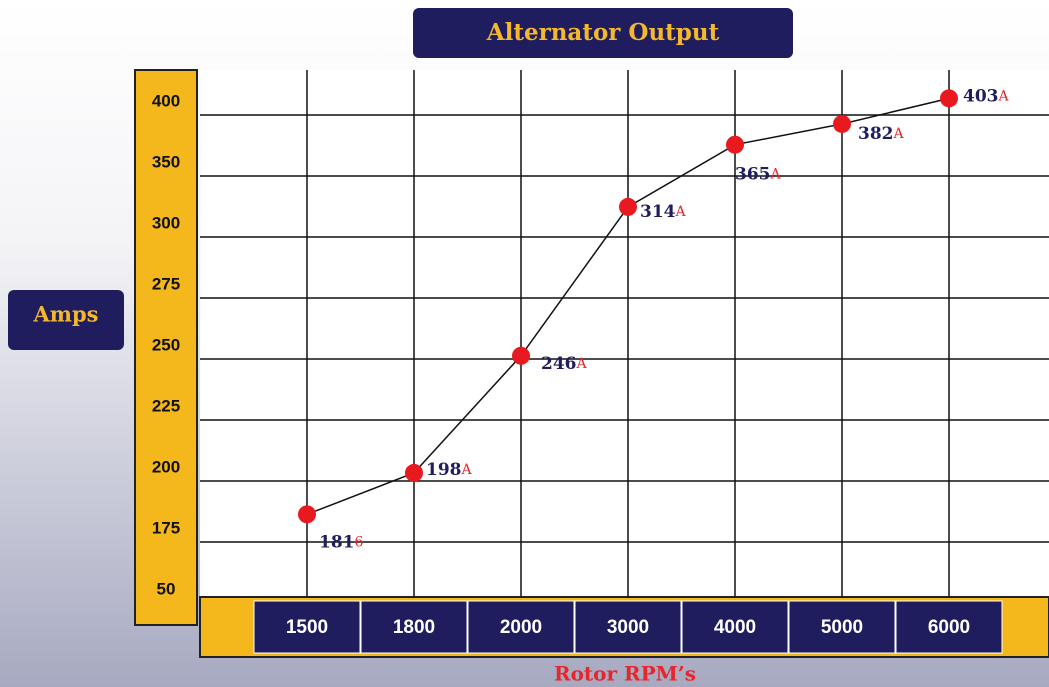  I want to click on data-label: 1816, so click(341, 542).